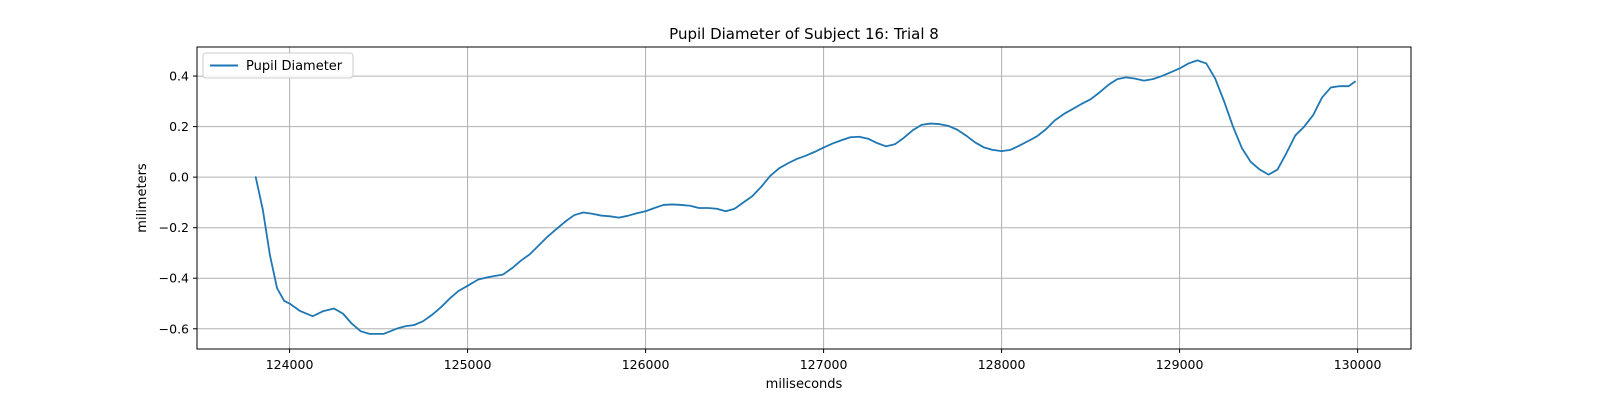 The image size is (1600, 400). I want to click on legend-box, so click(278, 65).